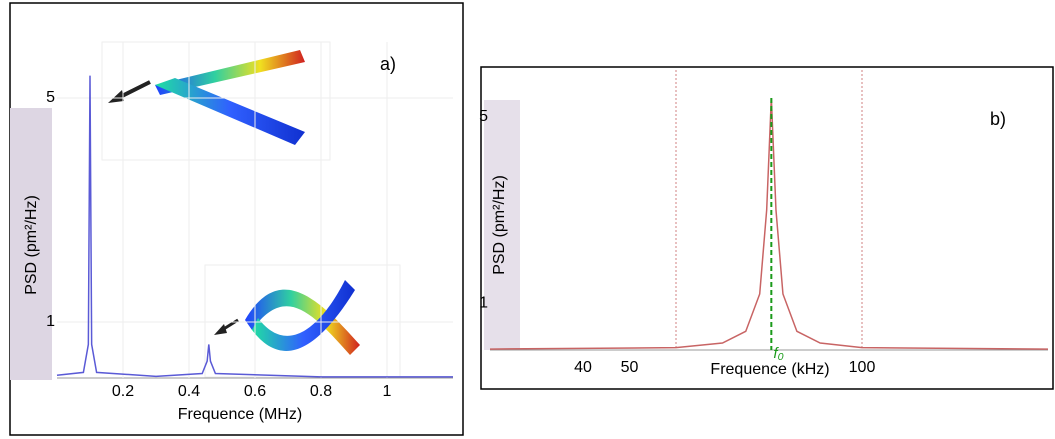  Describe the element at coordinates (216, 101) in the screenshot. I see `inset-mode1` at that location.